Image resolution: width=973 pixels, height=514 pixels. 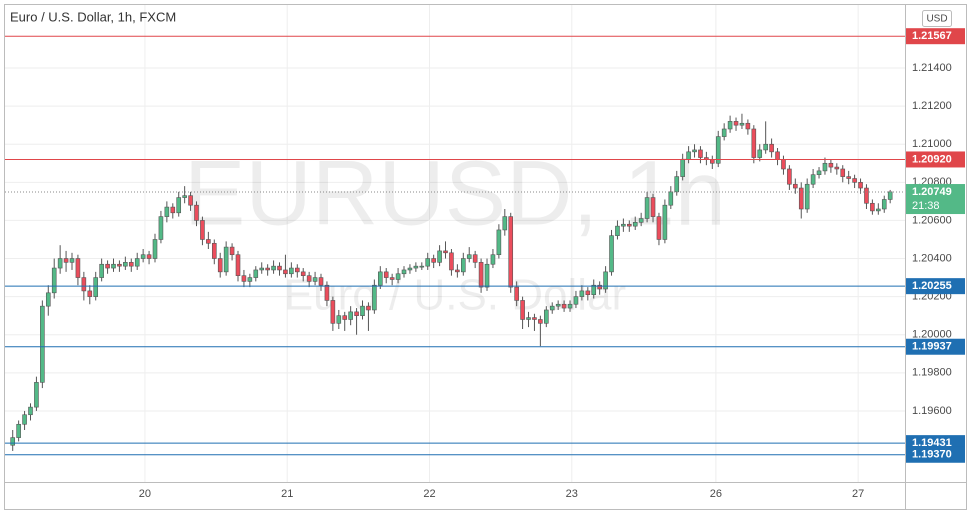 What do you see at coordinates (932, 286) in the screenshot?
I see `level-label: 1.20255` at bounding box center [932, 286].